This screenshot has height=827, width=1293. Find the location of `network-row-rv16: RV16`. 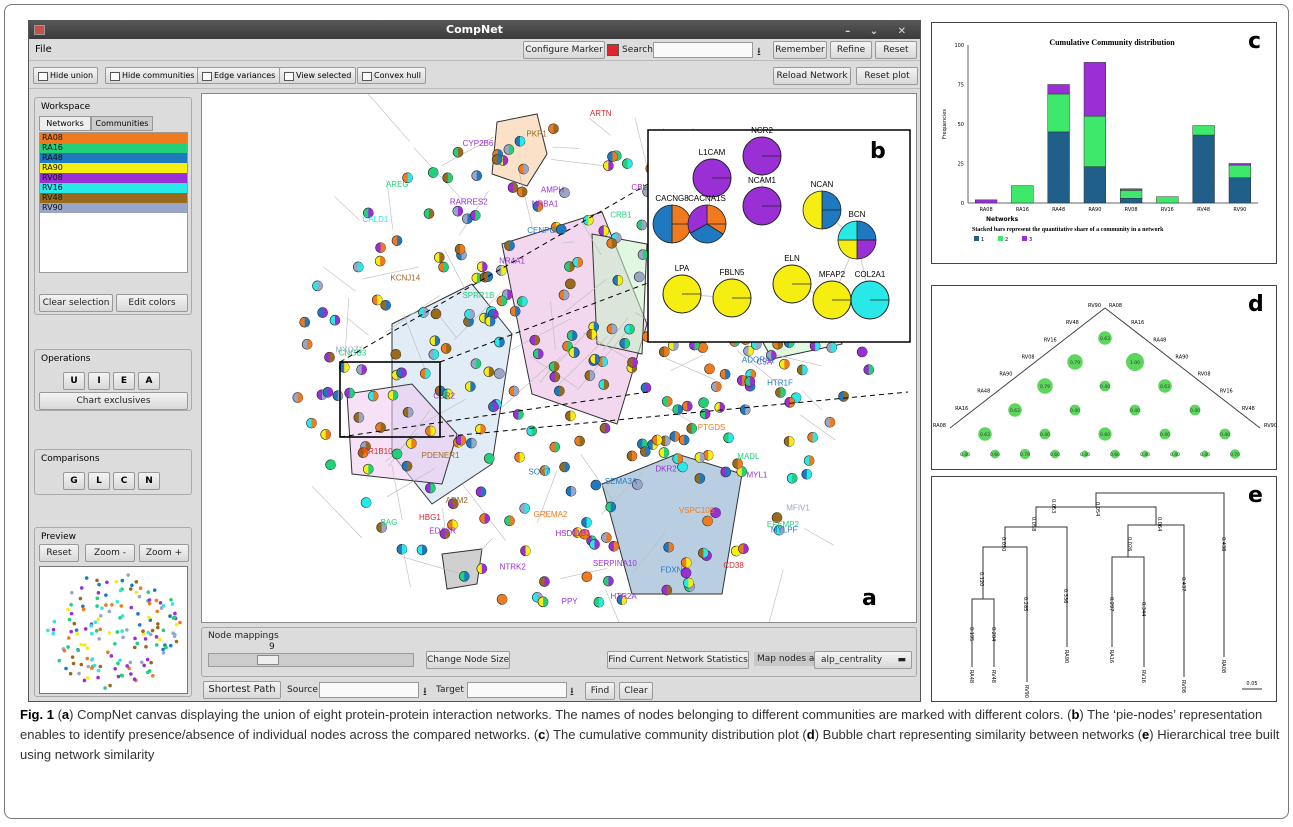

network-row-rv16: RV16 is located at coordinates (113, 188).